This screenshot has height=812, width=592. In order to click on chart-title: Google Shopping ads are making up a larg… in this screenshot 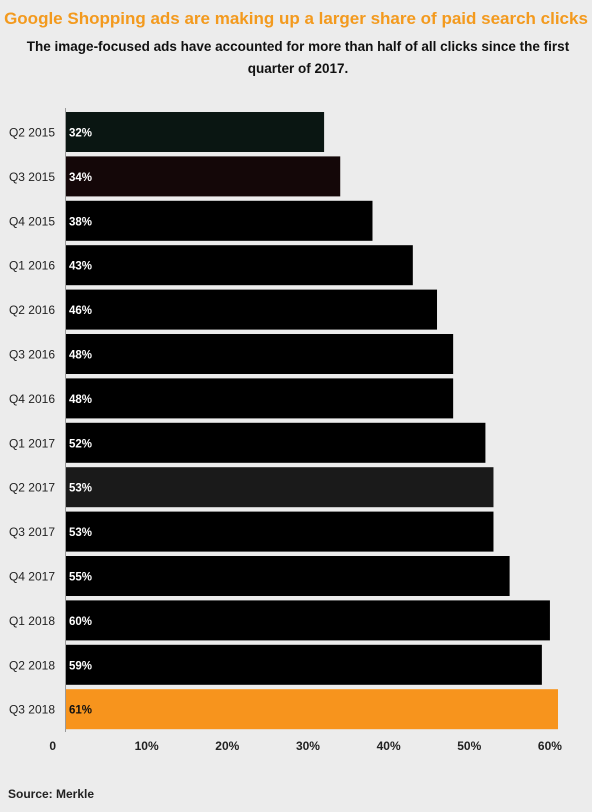, I will do `click(296, 18)`.